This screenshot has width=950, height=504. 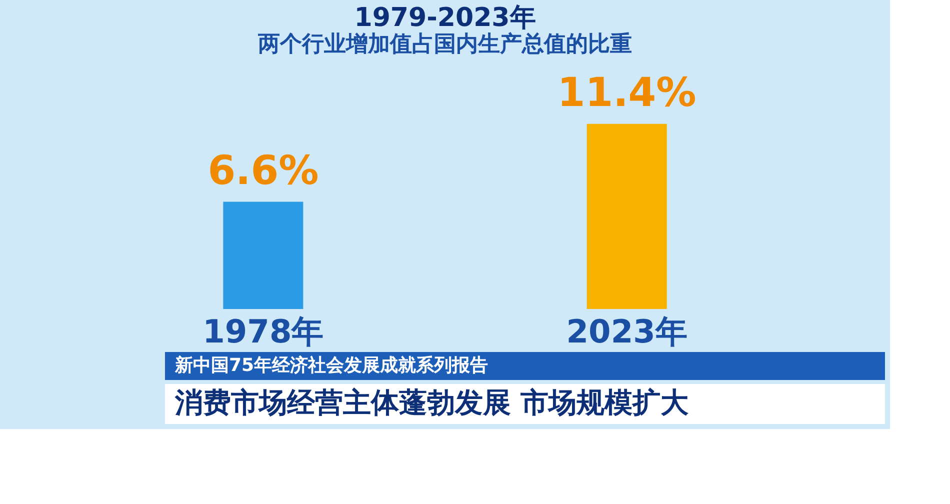 What do you see at coordinates (263, 171) in the screenshot?
I see `data-label: 6.6%` at bounding box center [263, 171].